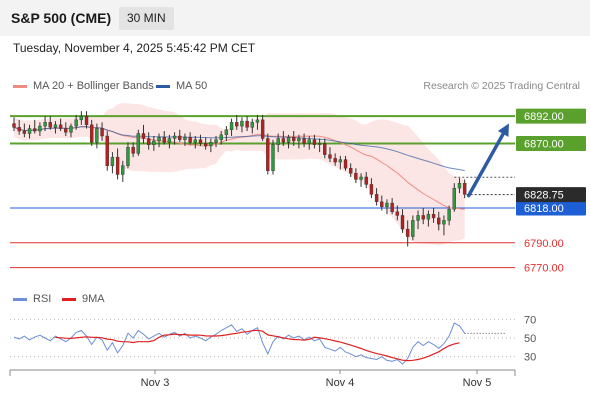 The height and width of the screenshot is (400, 590). What do you see at coordinates (20, 86) in the screenshot?
I see `ma-bb-swatch` at bounding box center [20, 86].